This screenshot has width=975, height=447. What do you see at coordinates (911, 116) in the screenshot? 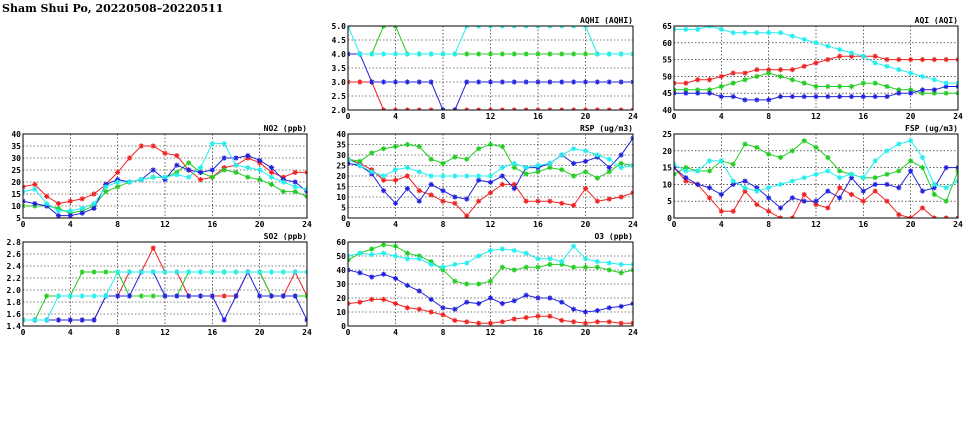
I see `x-tick-label: 20` at bounding box center [911, 116].